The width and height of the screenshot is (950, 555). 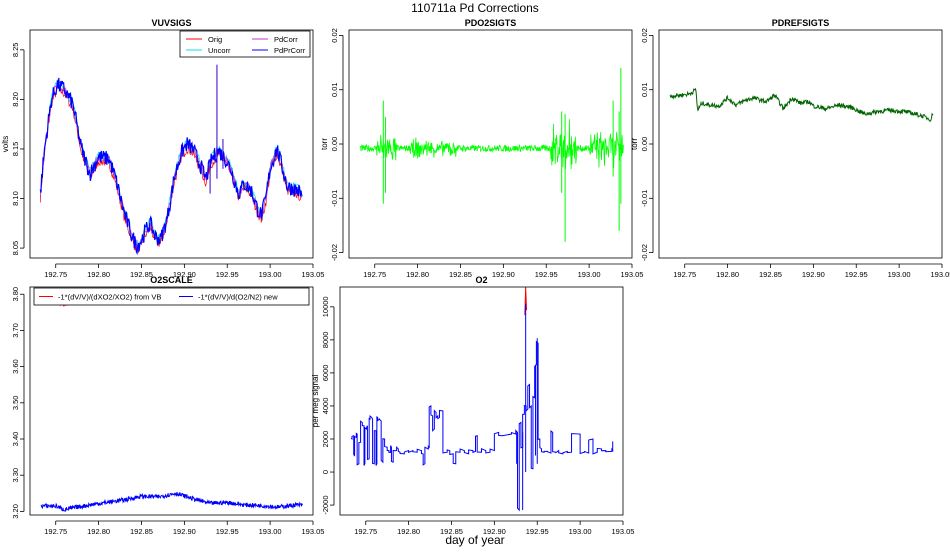 What do you see at coordinates (15, 439) in the screenshot?
I see `y-tick-label: 3.40` at bounding box center [15, 439].